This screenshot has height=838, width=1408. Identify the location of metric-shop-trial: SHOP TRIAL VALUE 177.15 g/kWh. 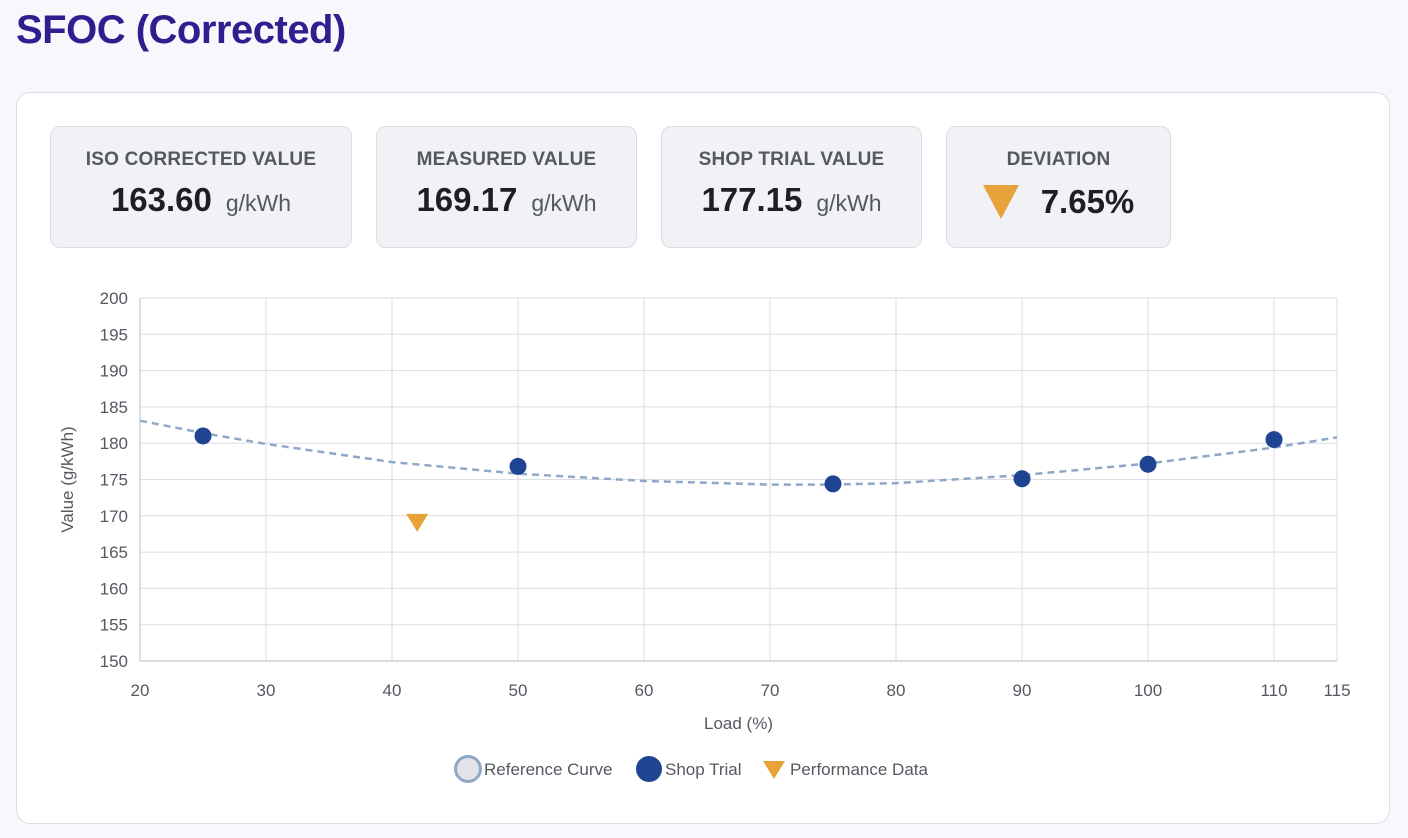
(791, 187).